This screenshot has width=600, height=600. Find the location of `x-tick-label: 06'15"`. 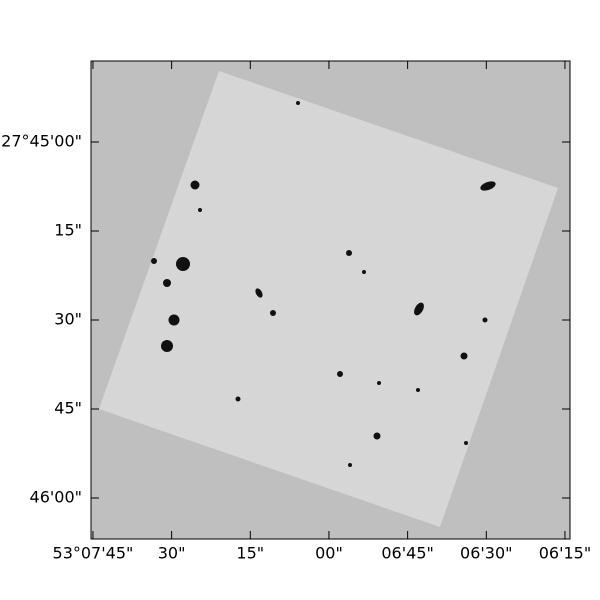

x-tick-label: 06'15" is located at coordinates (565, 553).